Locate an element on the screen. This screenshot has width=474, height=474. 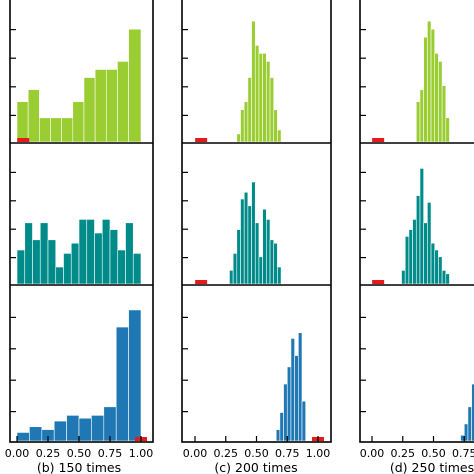
subfigure-caption: (b) 150 times is located at coordinates (79, 467).